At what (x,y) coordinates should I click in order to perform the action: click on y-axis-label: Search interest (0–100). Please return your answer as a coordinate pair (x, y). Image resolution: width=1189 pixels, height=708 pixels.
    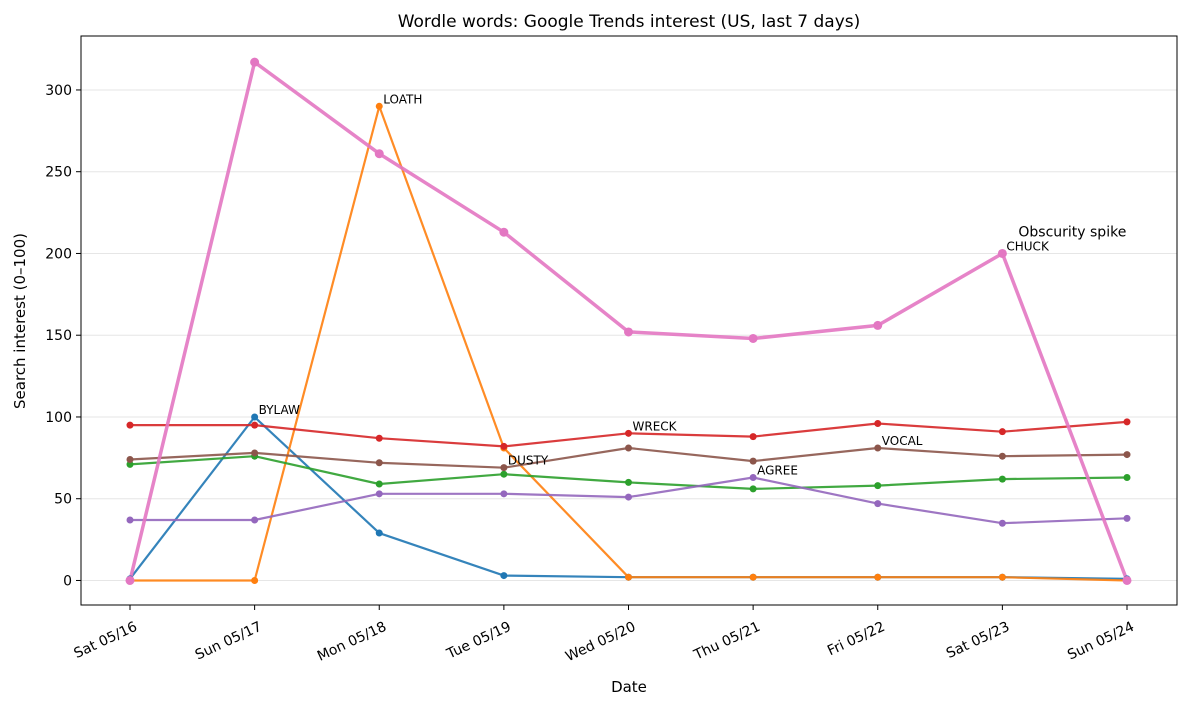
    Looking at the image, I should click on (20, 321).